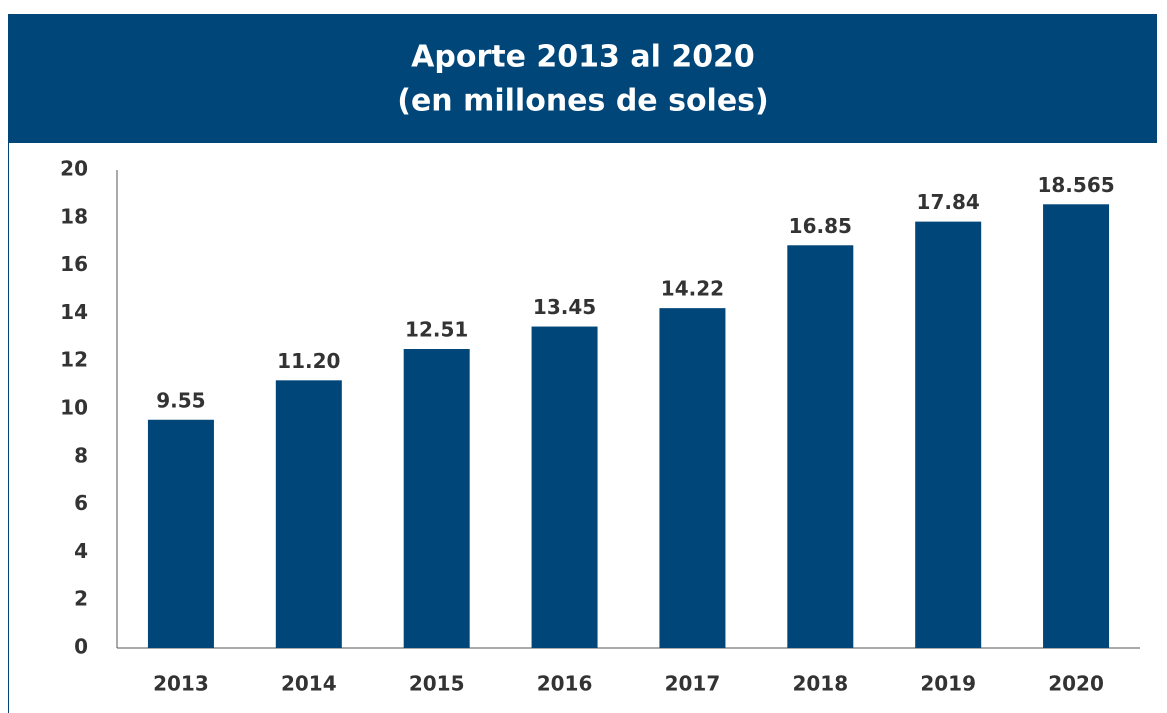 The image size is (1167, 713). I want to click on x-tick-label: 2016, so click(565, 684).